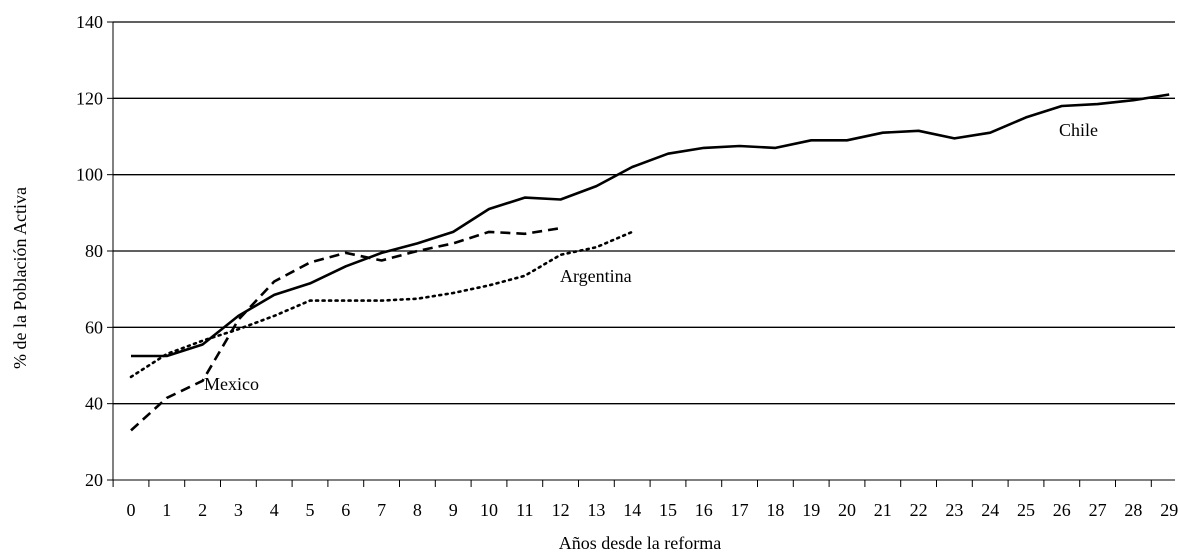  I want to click on x-tick-label: 25, so click(1026, 510).